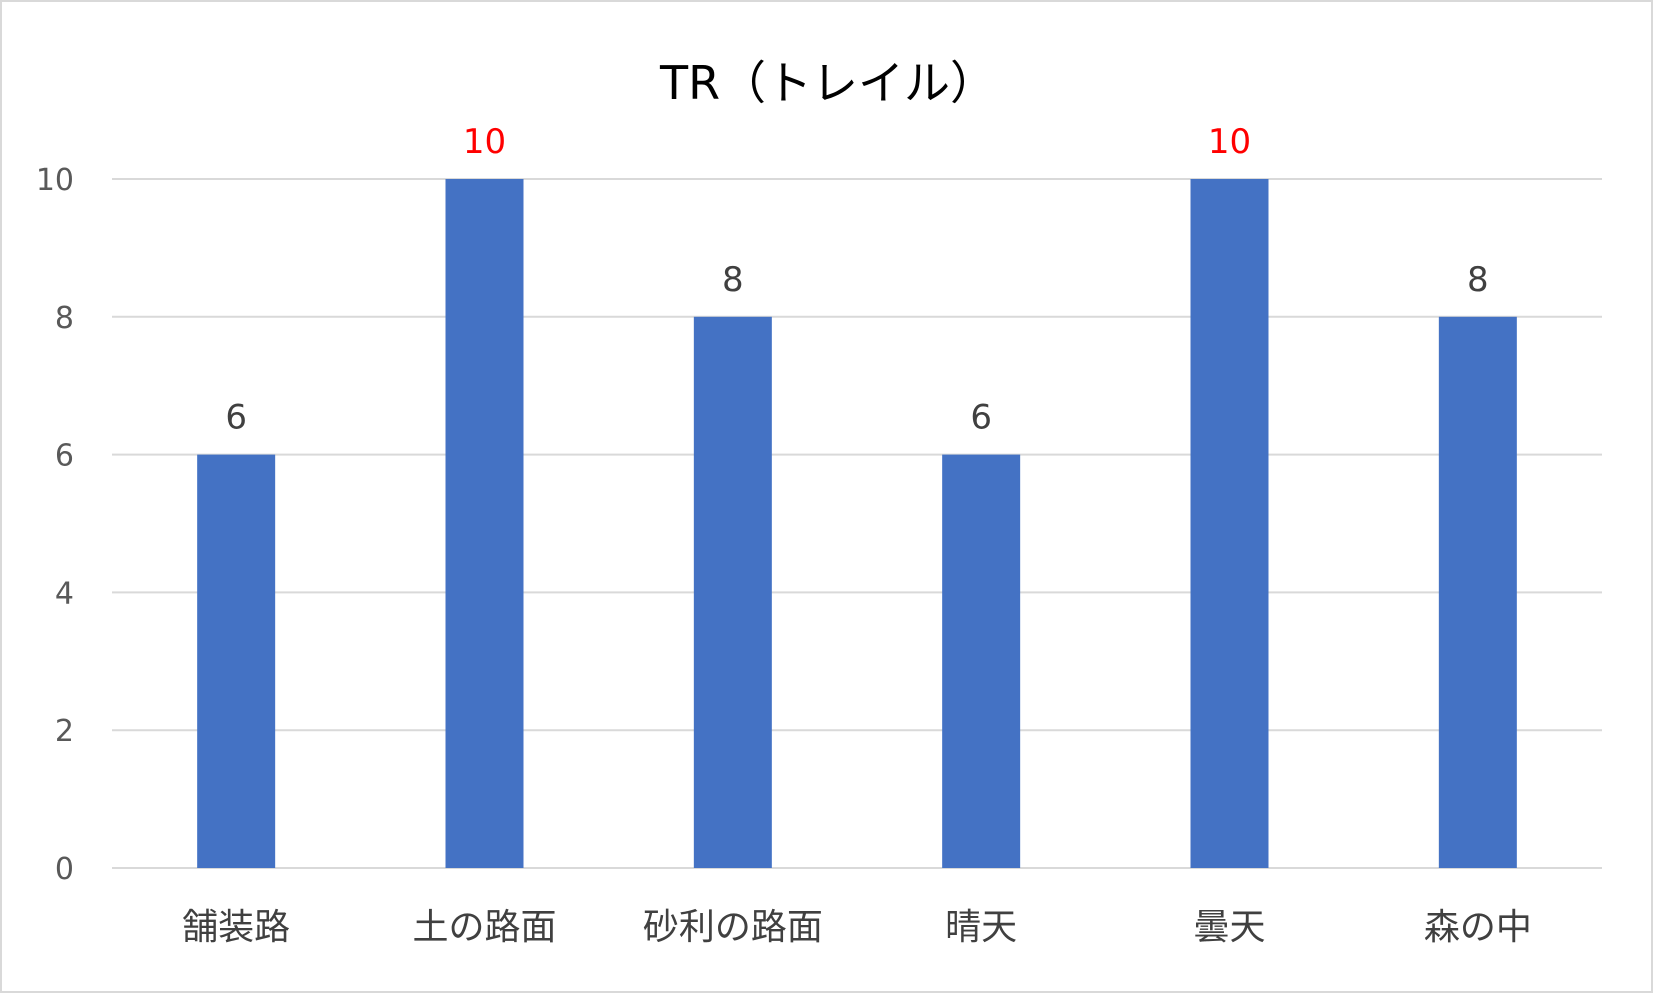 Image resolution: width=1653 pixels, height=995 pixels. What do you see at coordinates (1478, 927) in the screenshot?
I see `x-category-label: 森の中` at bounding box center [1478, 927].